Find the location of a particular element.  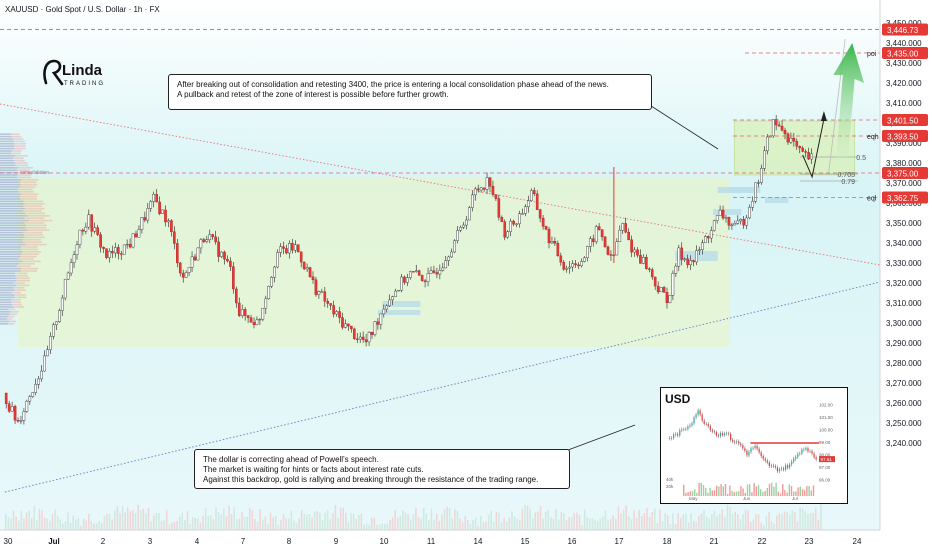

level-tag-poi: poi is located at coordinates (872, 54).